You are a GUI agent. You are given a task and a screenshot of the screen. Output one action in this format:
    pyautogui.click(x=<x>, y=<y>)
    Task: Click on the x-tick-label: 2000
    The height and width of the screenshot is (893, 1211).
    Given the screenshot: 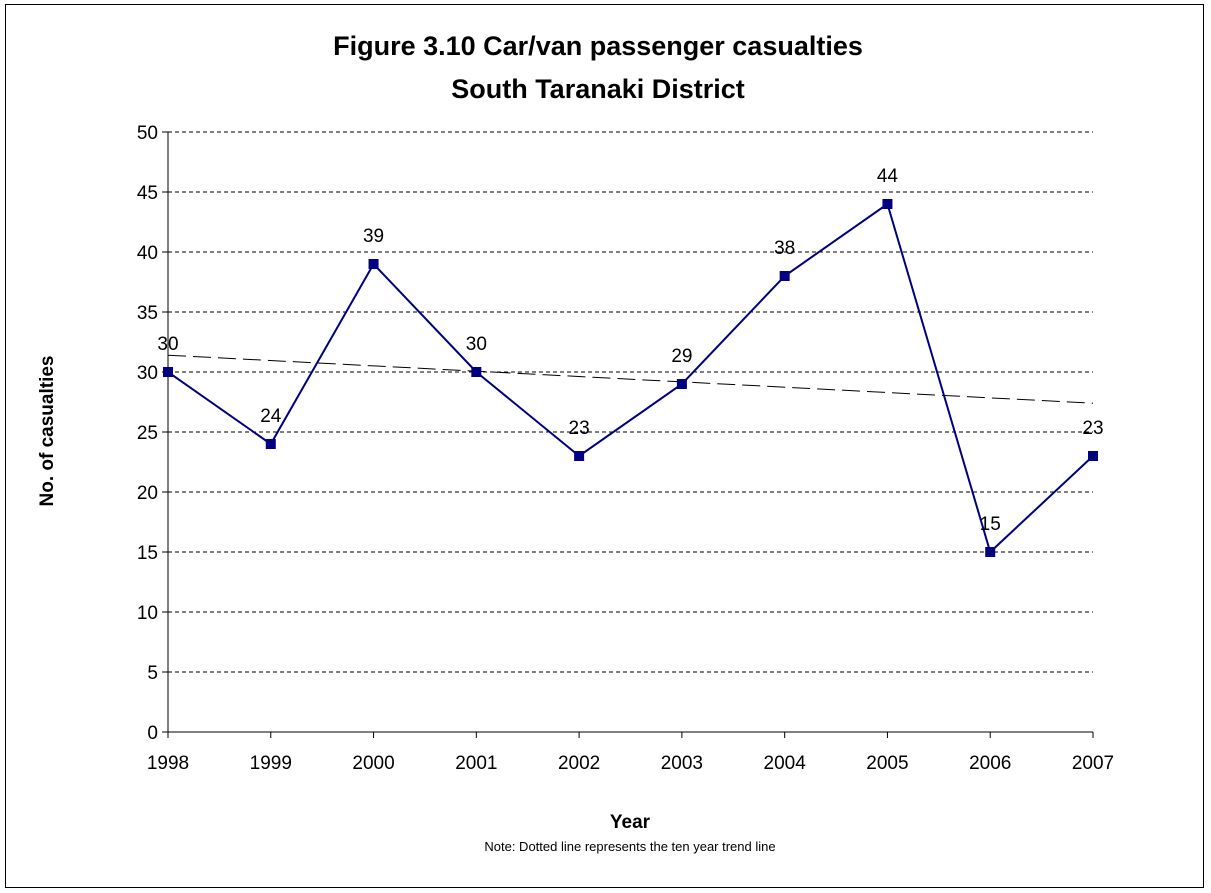 What is the action you would take?
    pyautogui.click(x=373, y=763)
    